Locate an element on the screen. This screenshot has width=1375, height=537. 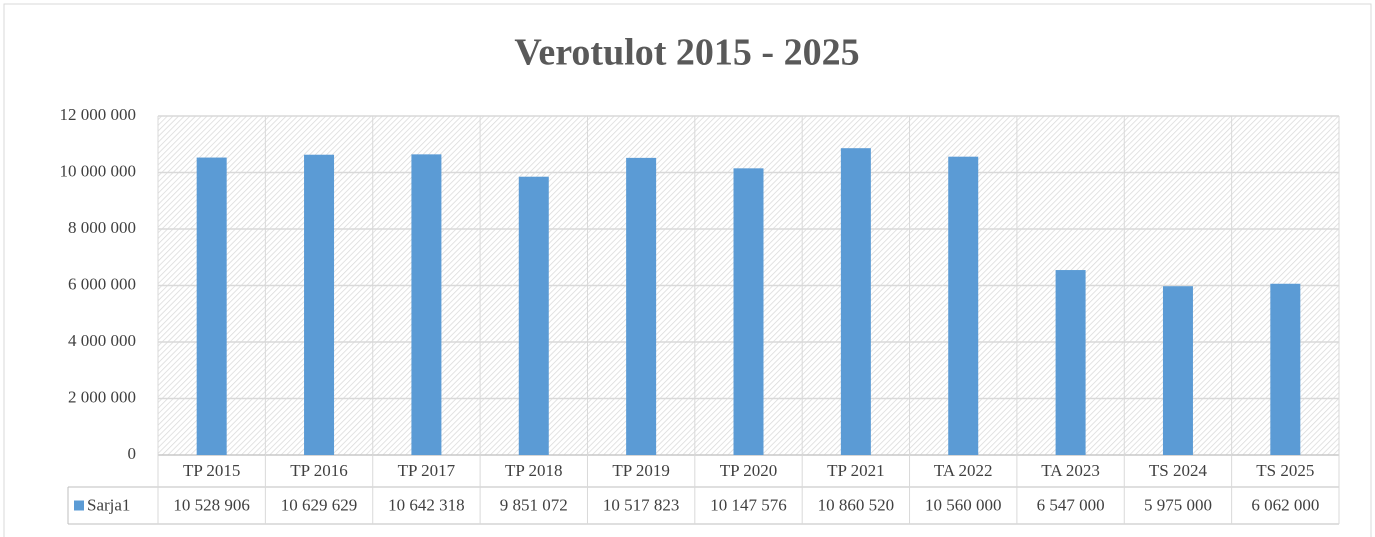
x-tick-label: TP 2021 is located at coordinates (855, 470).